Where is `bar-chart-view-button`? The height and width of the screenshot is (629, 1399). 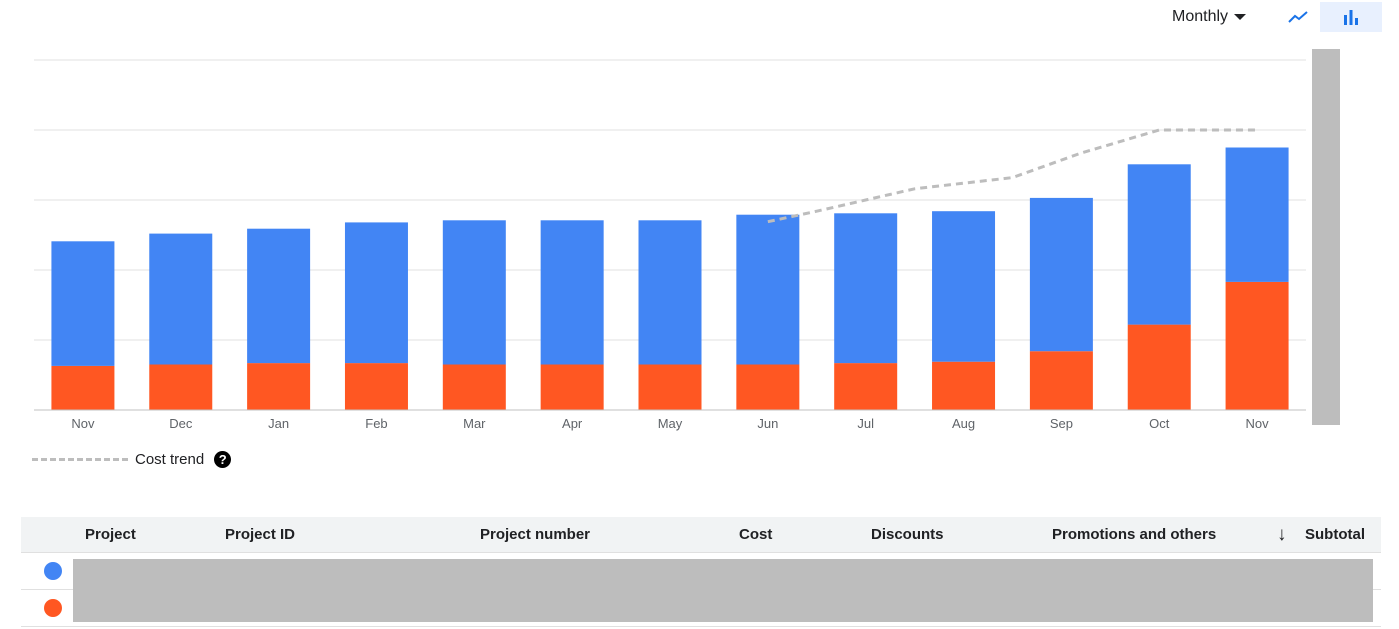 bar-chart-view-button is located at coordinates (1351, 17).